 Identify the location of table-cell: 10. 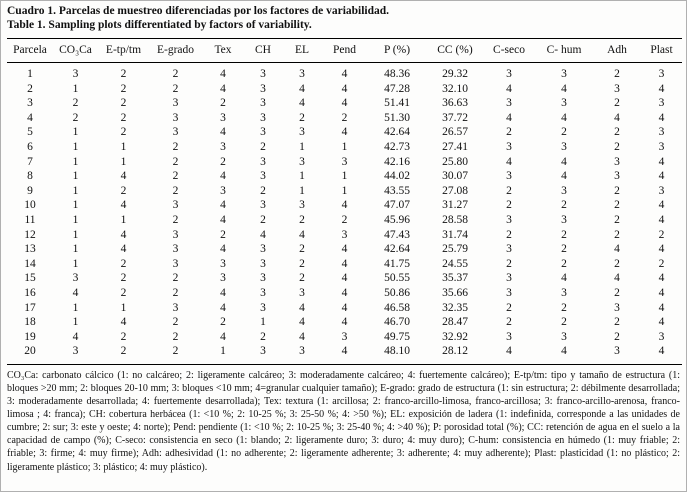
(30, 205).